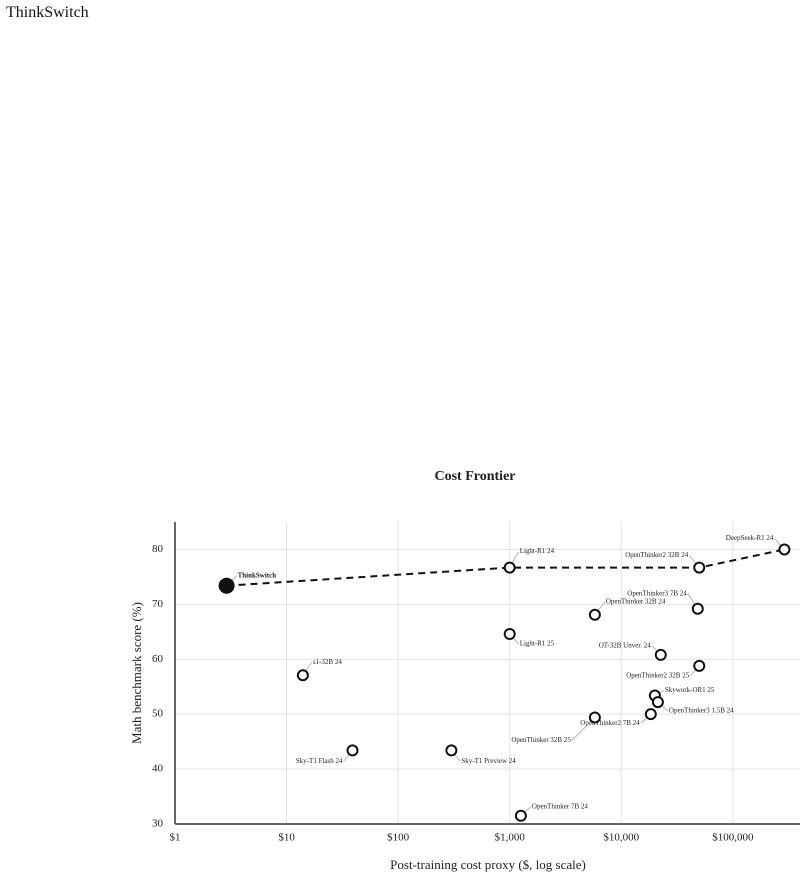  I want to click on point-label: OT-32B Unver. 24, so click(625, 645).